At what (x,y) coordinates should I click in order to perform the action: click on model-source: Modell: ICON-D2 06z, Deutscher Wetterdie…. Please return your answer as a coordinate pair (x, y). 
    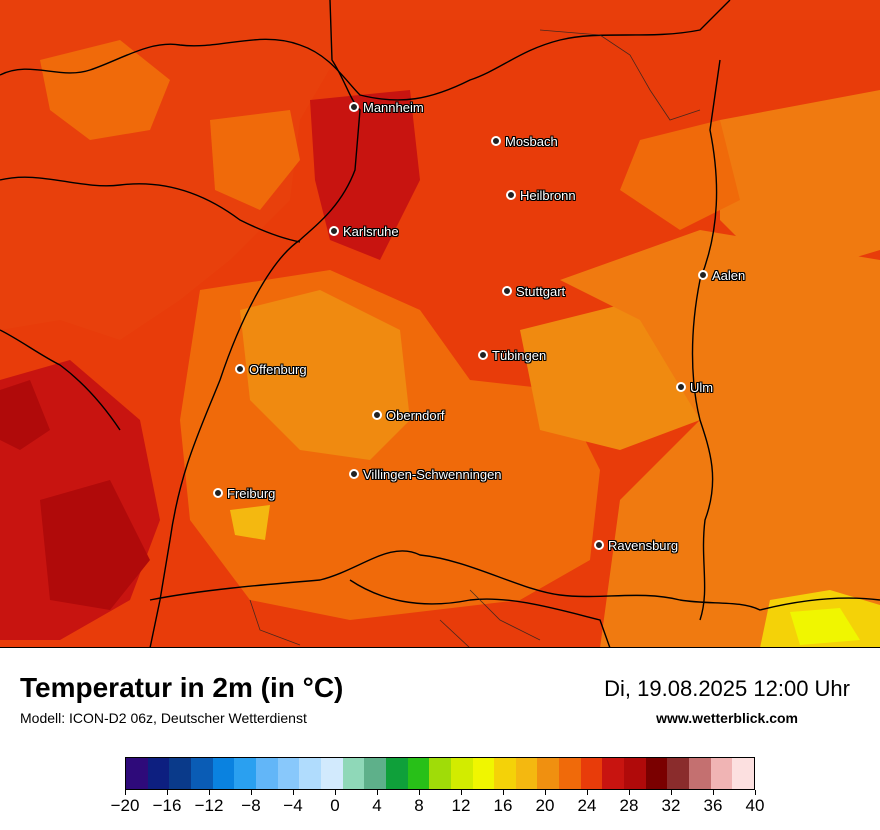
    Looking at the image, I should click on (163, 718).